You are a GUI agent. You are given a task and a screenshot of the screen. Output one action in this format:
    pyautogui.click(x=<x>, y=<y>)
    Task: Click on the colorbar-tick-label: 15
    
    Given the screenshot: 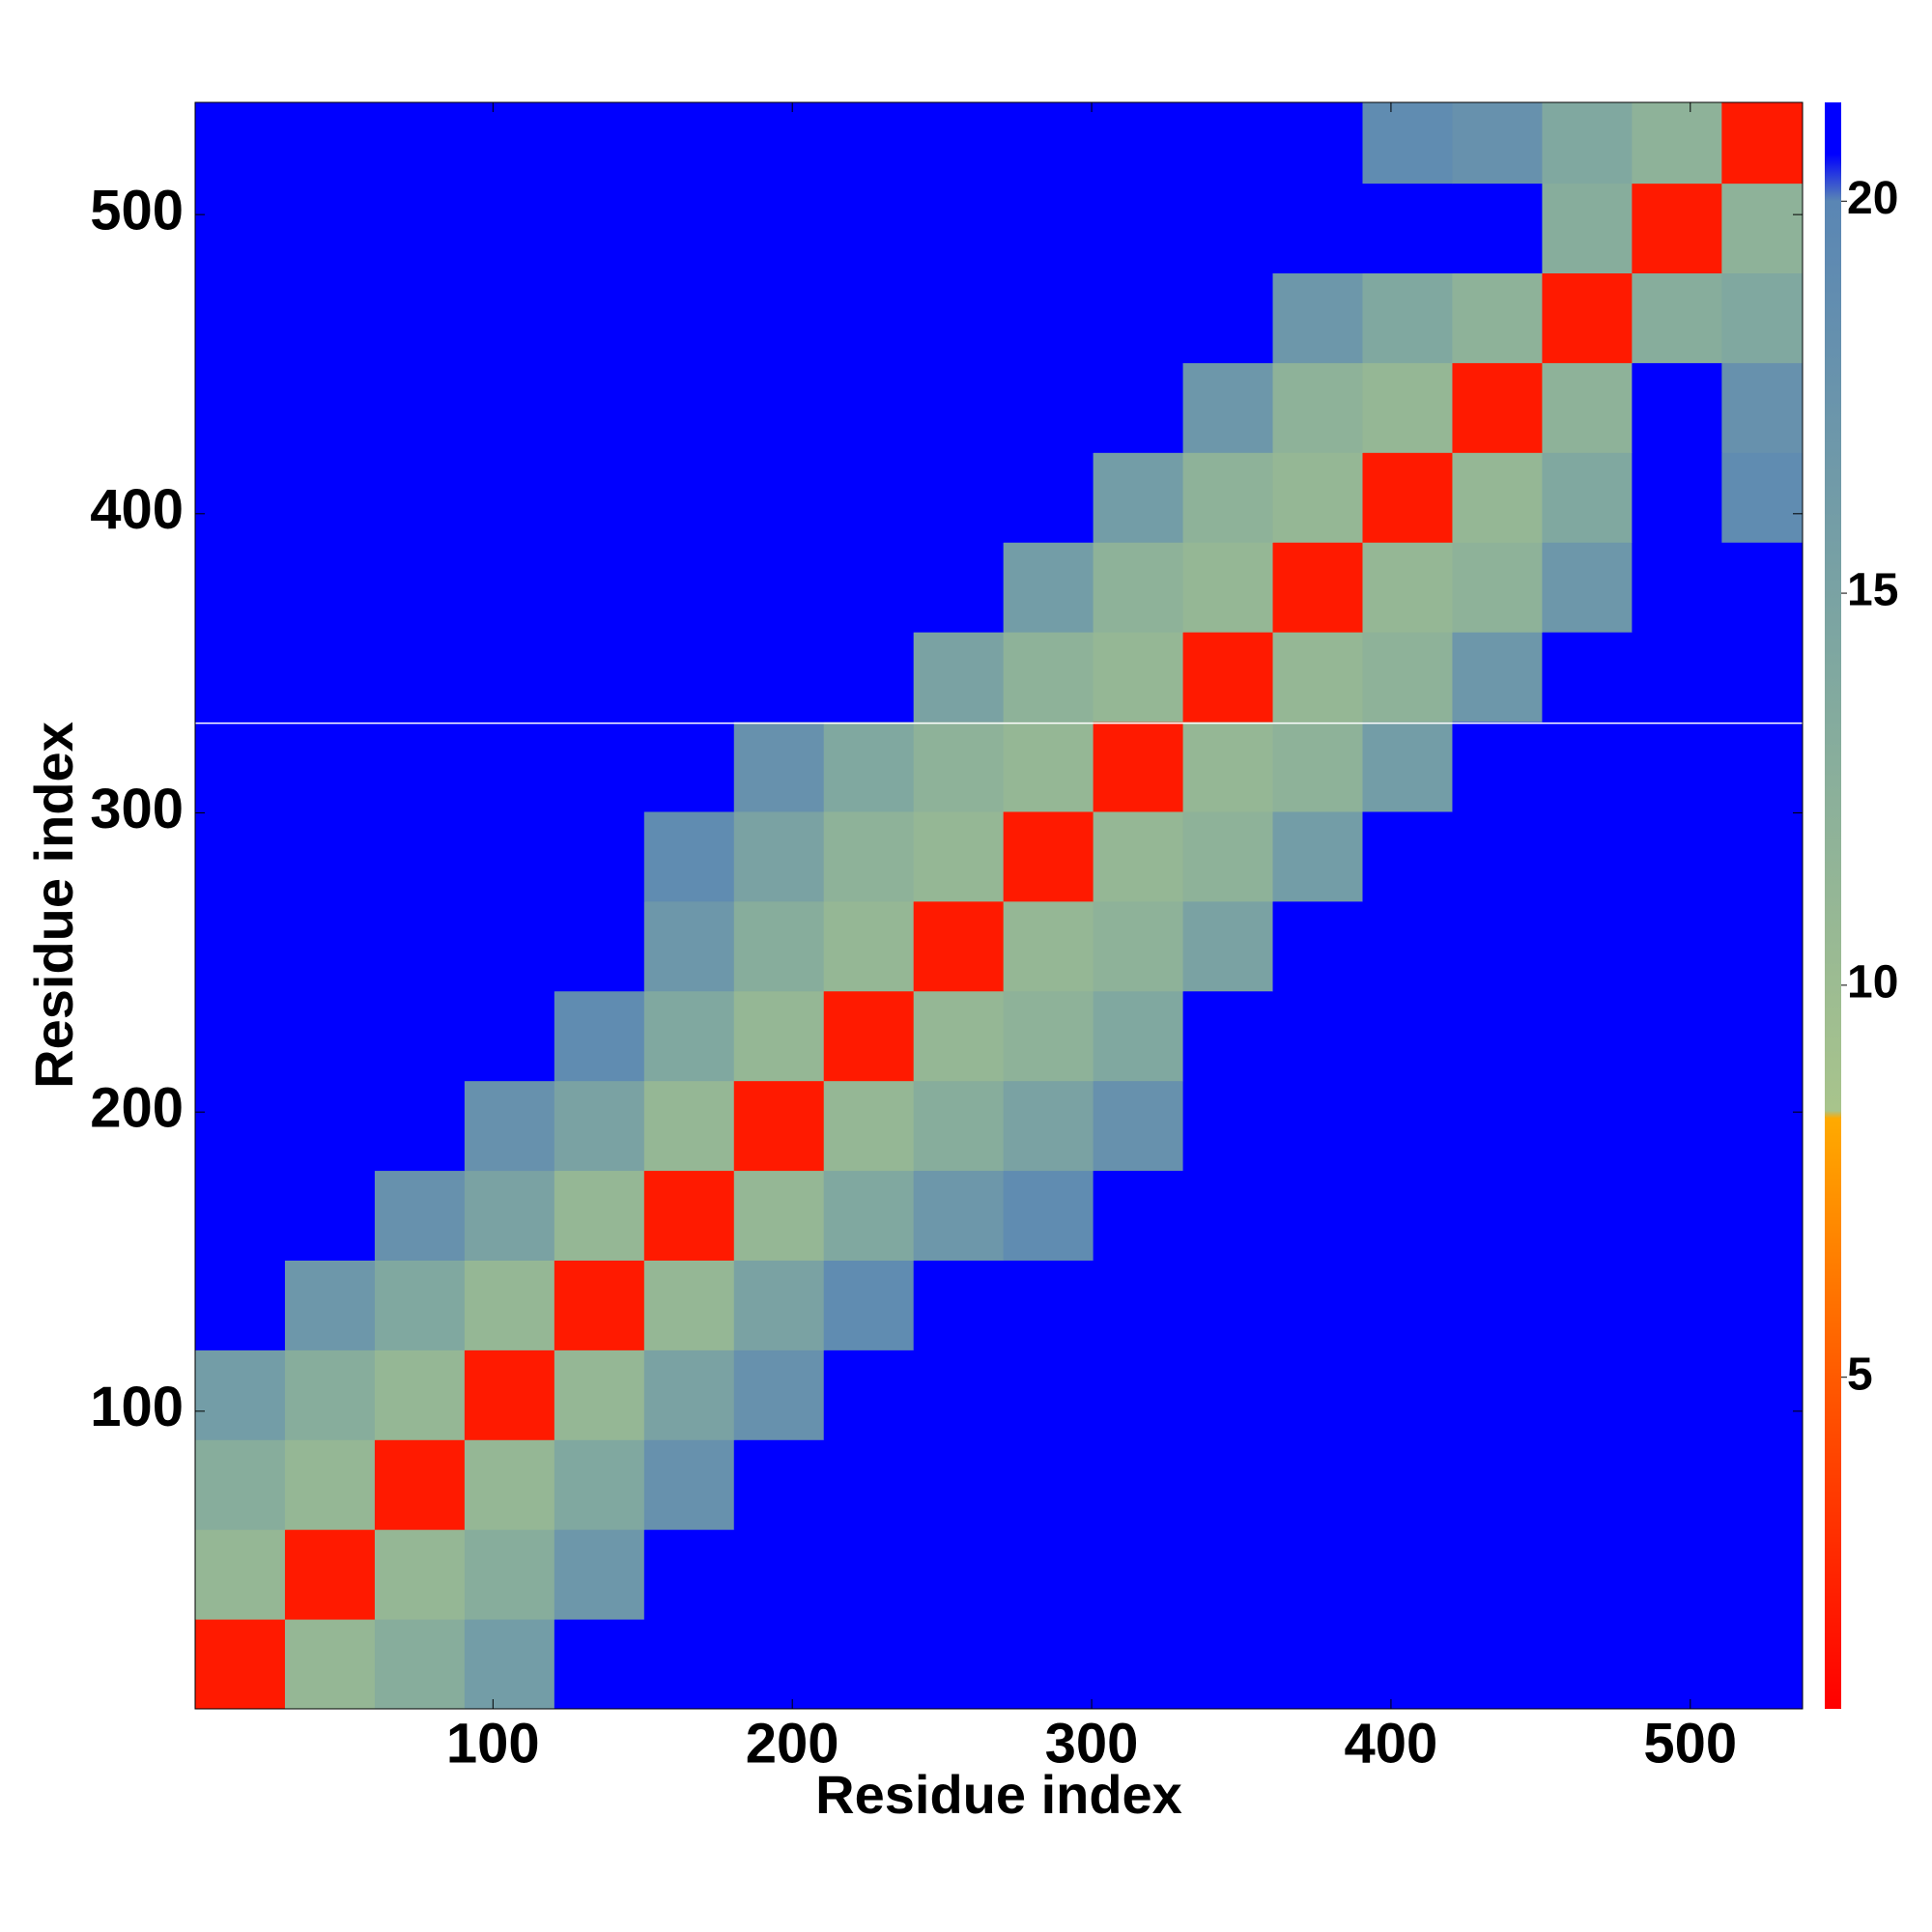 What is the action you would take?
    pyautogui.click(x=1872, y=590)
    